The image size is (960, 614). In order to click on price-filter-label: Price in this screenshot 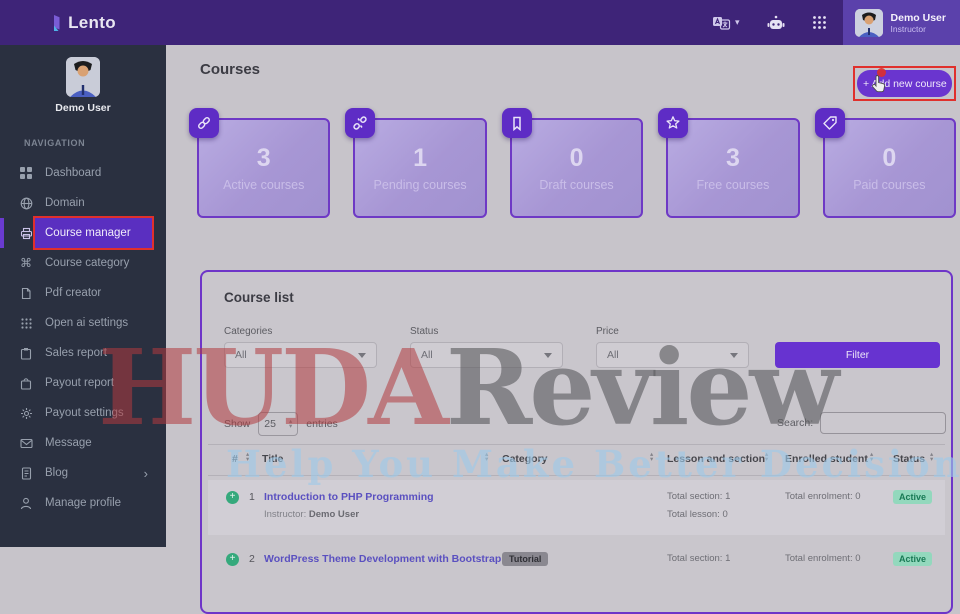, I will do `click(607, 331)`.